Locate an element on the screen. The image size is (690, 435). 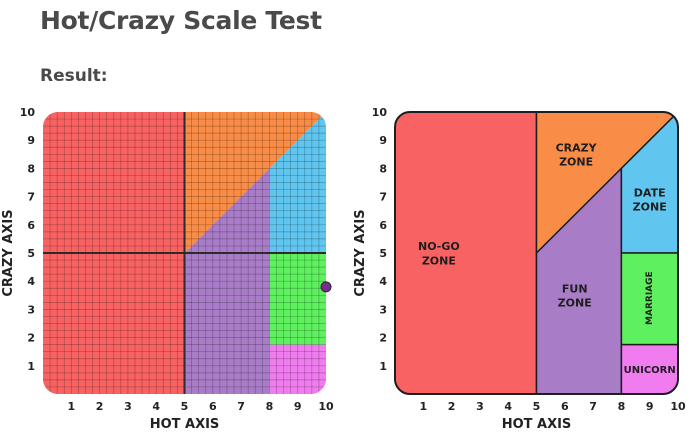
unicorn-zone-label: UNICORN is located at coordinates (650, 370).